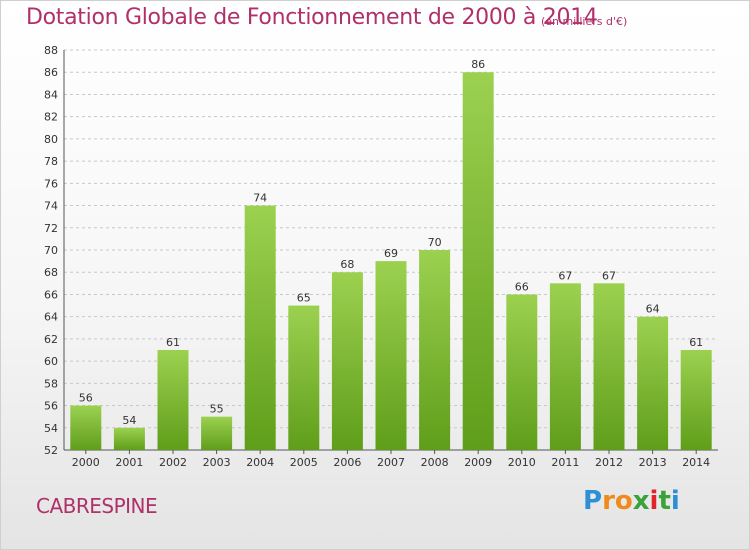 This screenshot has width=750, height=550. What do you see at coordinates (653, 462) in the screenshot?
I see `x-tick-label: 2013` at bounding box center [653, 462].